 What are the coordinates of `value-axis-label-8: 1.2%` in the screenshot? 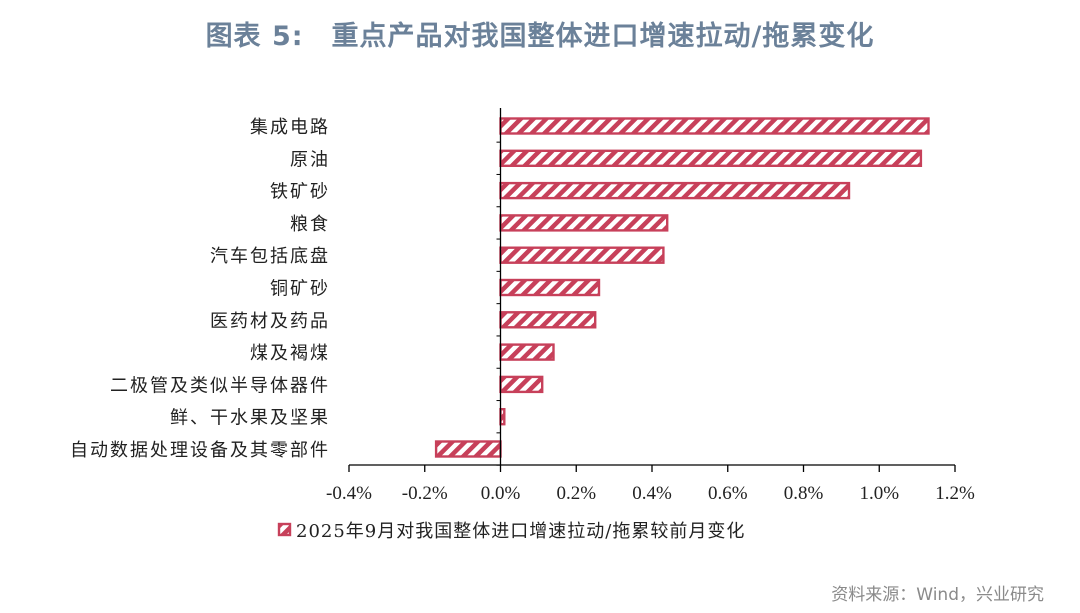 It's located at (955, 493).